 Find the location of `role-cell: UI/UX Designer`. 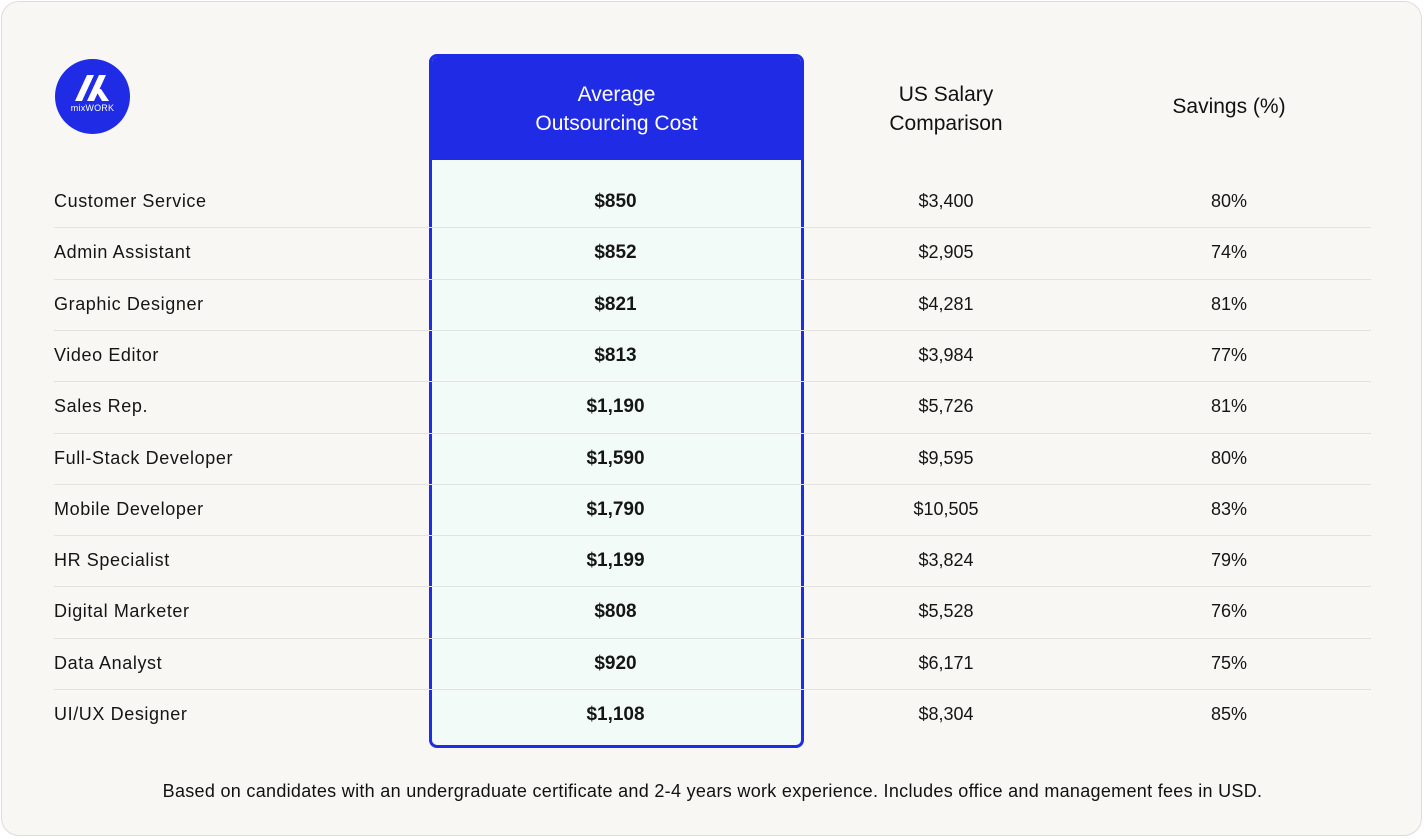

role-cell: UI/UX Designer is located at coordinates (121, 714).